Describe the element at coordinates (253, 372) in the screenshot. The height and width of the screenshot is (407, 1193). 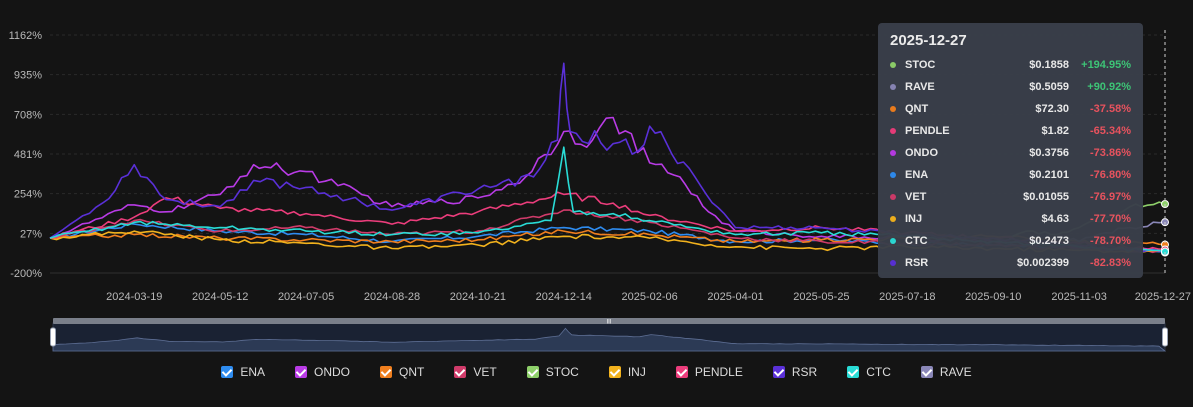
I see `legend-label: ENA` at that location.